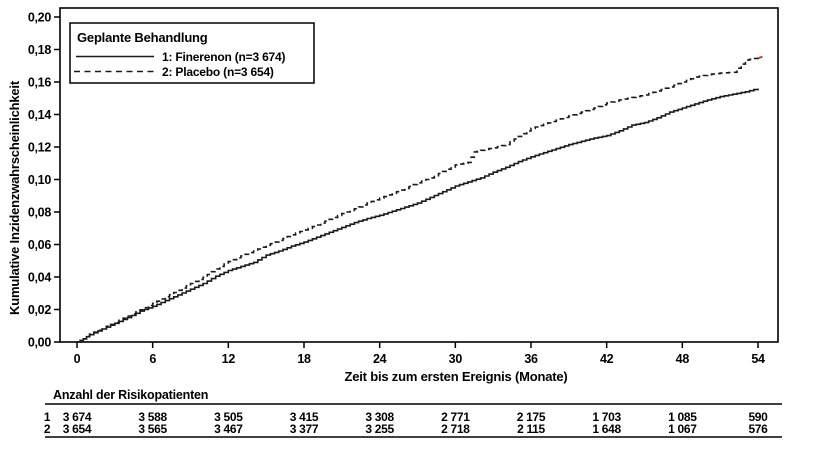  What do you see at coordinates (39, 180) in the screenshot?
I see `y-tick-label: 0,10` at bounding box center [39, 180].